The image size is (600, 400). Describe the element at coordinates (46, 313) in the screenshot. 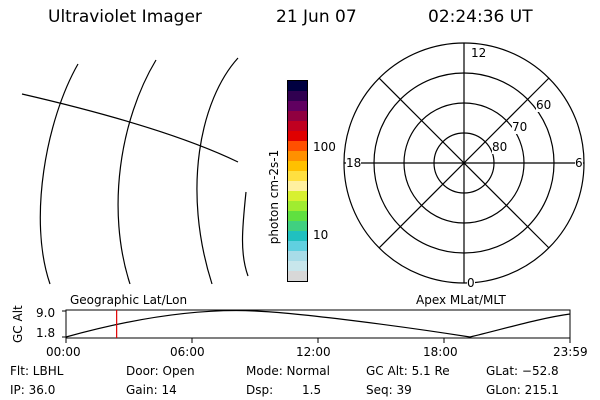

I see `y-tick-9: 9.0` at that location.